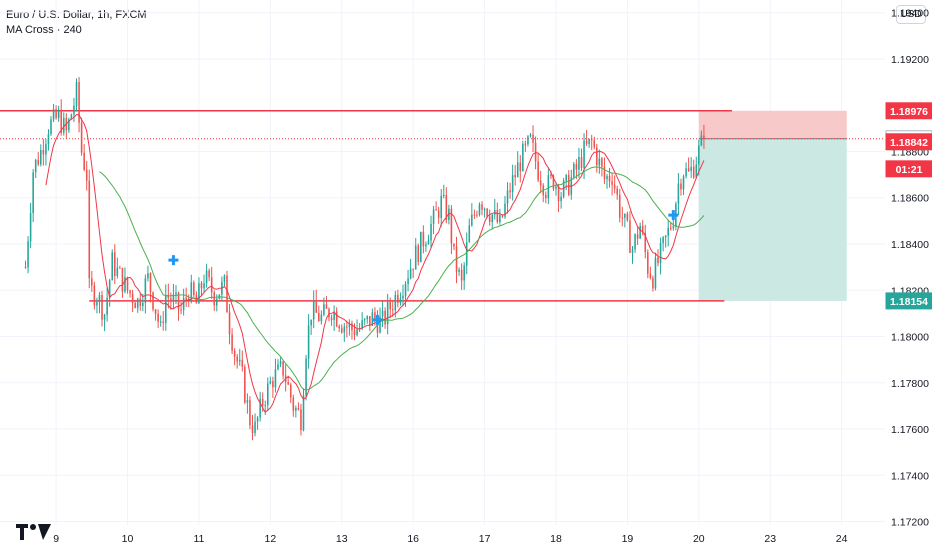 The height and width of the screenshot is (550, 932). What do you see at coordinates (271, 539) in the screenshot?
I see `time-tick-label: 12` at bounding box center [271, 539].